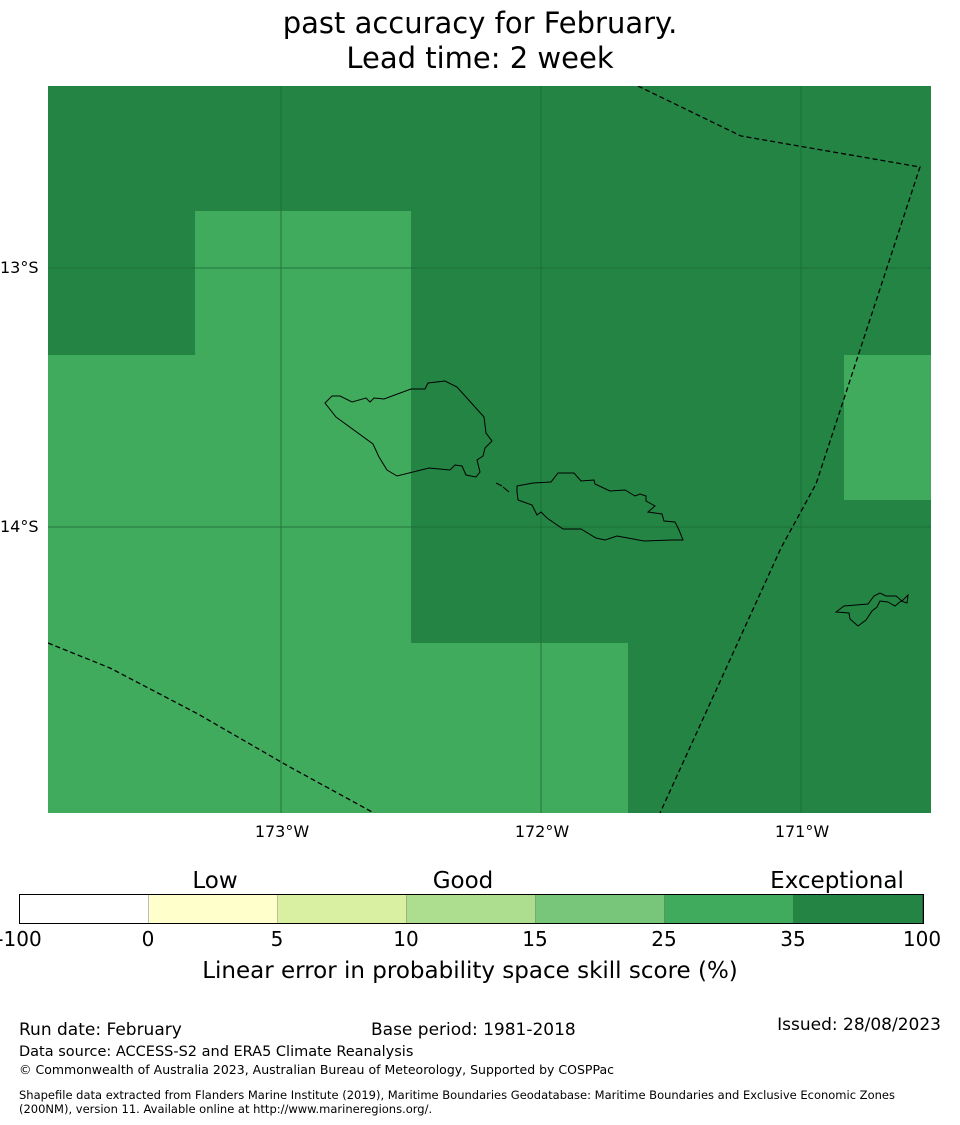  I want to click on lon-label-173w: 173°W, so click(282, 831).